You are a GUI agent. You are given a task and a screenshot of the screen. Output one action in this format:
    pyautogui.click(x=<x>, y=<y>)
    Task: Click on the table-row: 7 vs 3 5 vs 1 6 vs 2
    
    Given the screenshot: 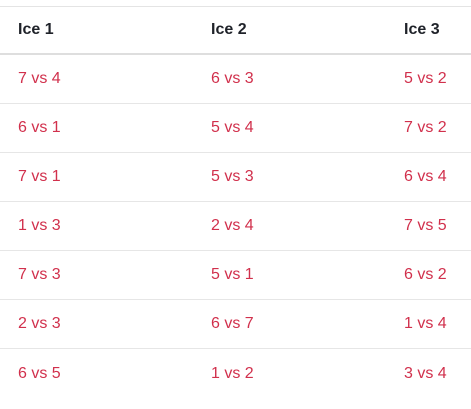 What is the action you would take?
    pyautogui.click(x=235, y=275)
    